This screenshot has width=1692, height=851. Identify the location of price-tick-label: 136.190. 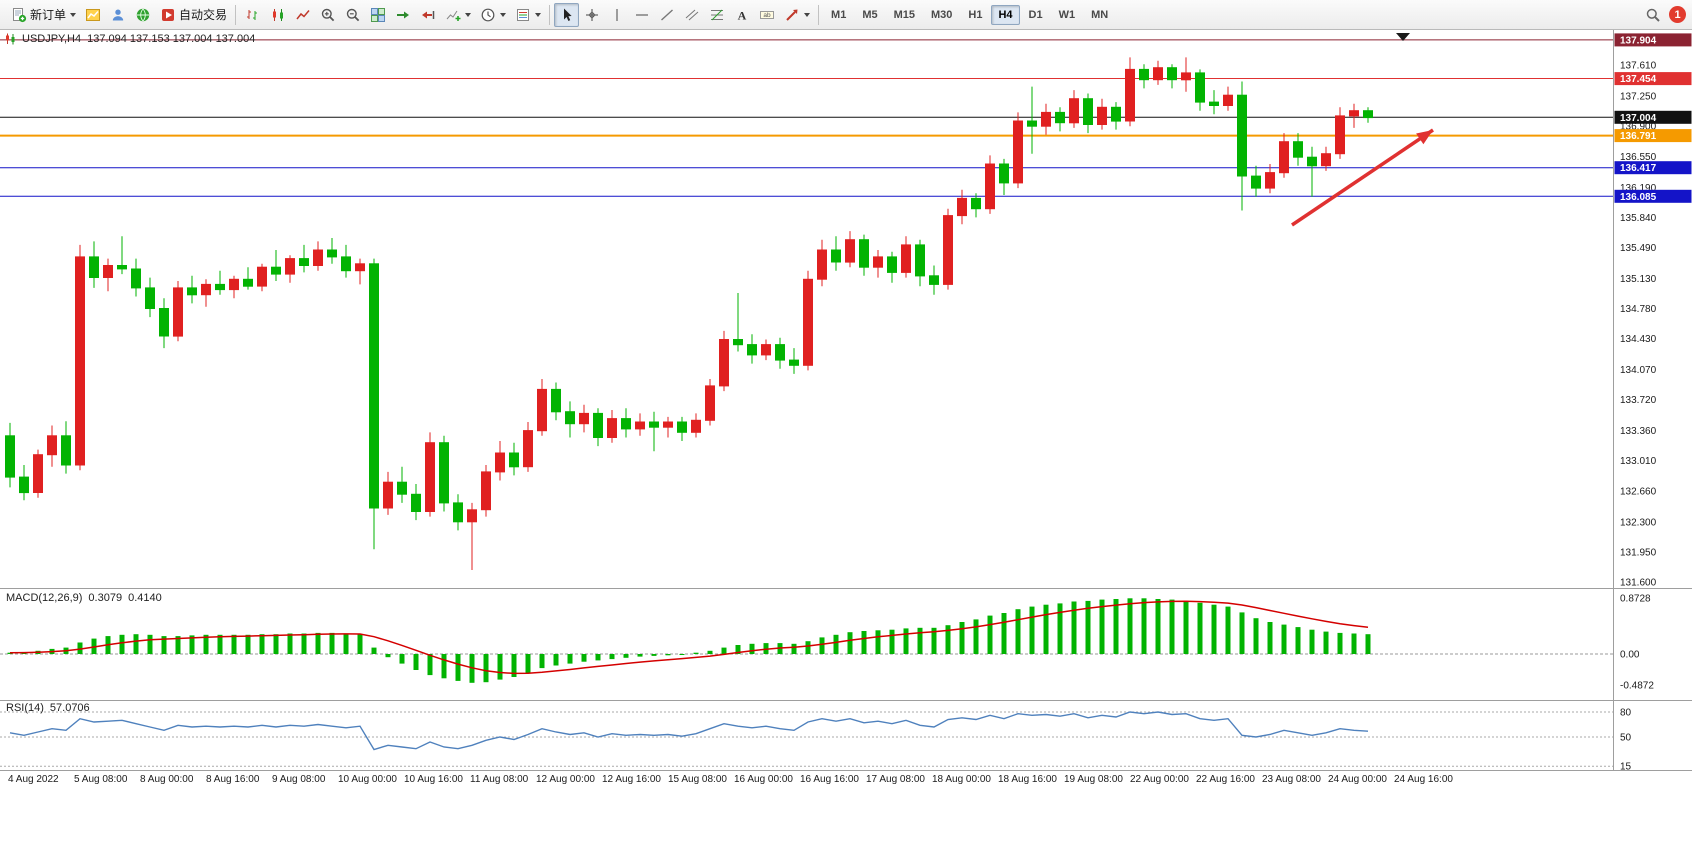
(1638, 188).